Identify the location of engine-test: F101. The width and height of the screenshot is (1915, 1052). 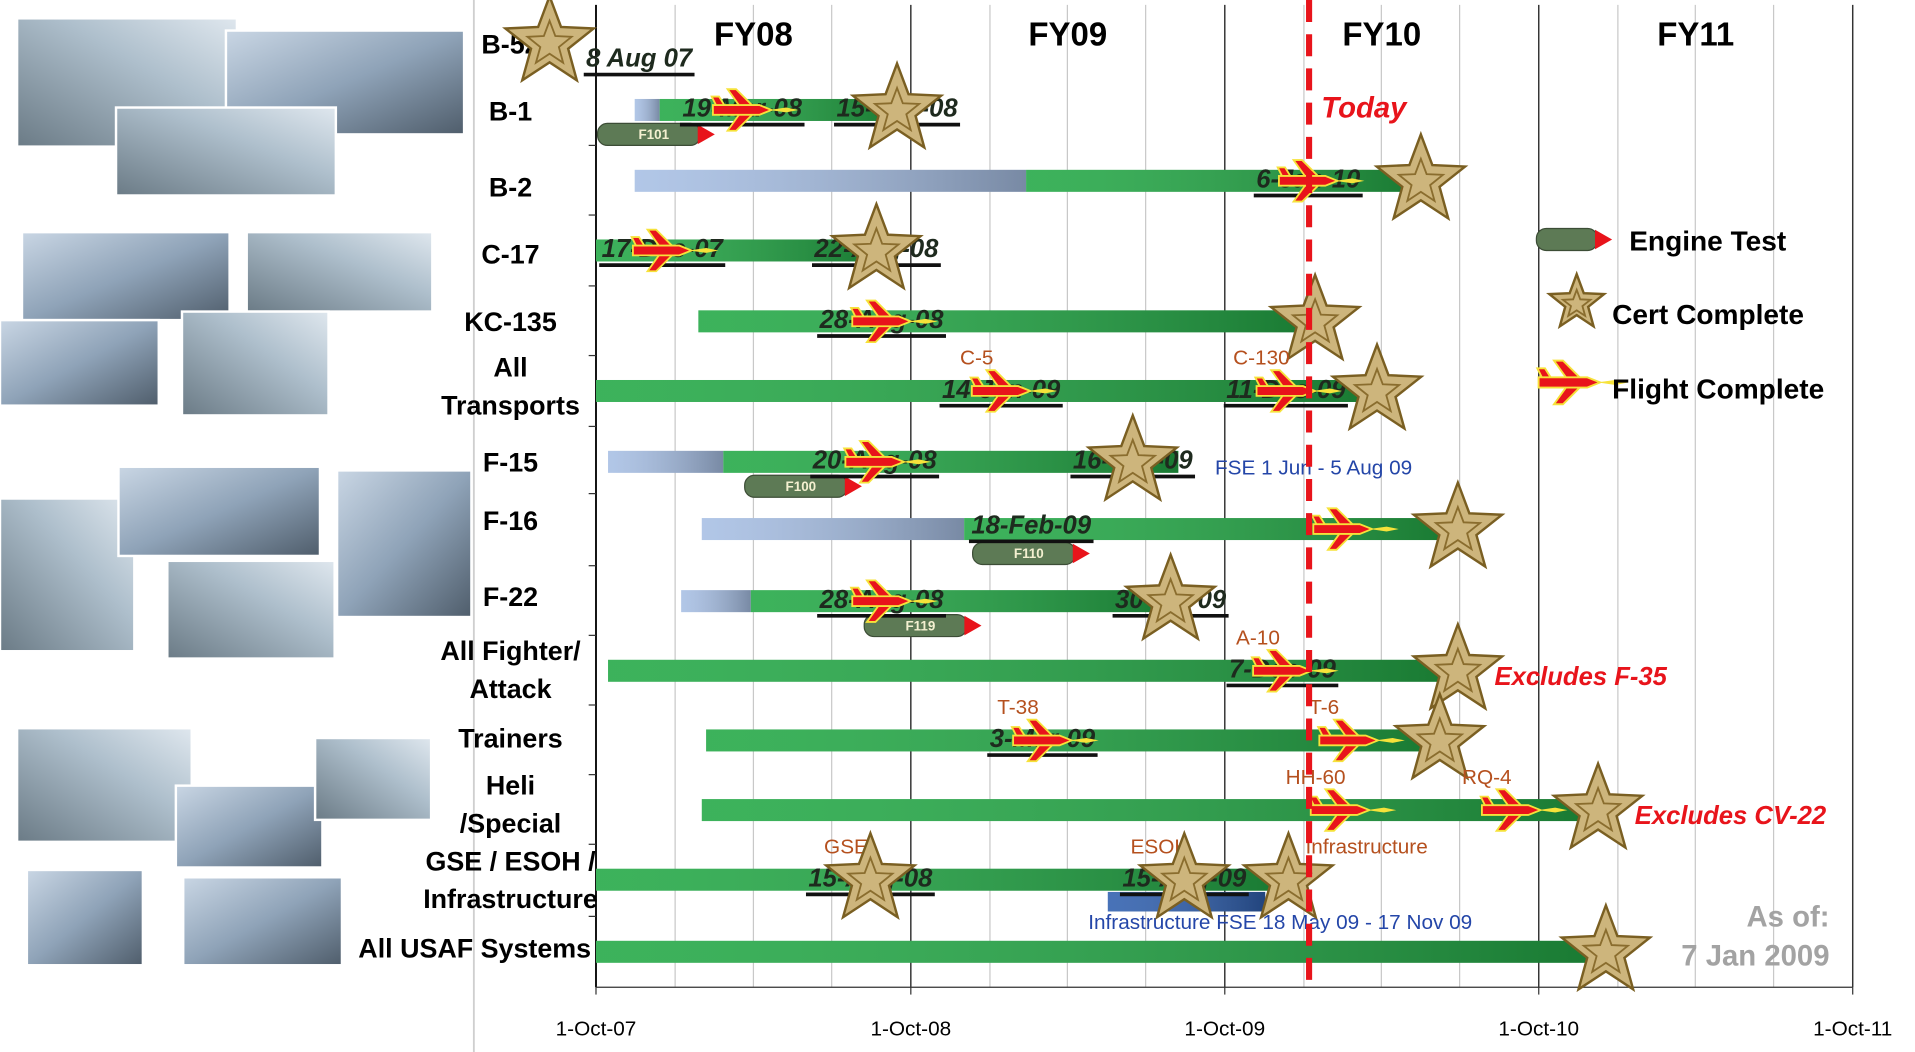
(655, 134).